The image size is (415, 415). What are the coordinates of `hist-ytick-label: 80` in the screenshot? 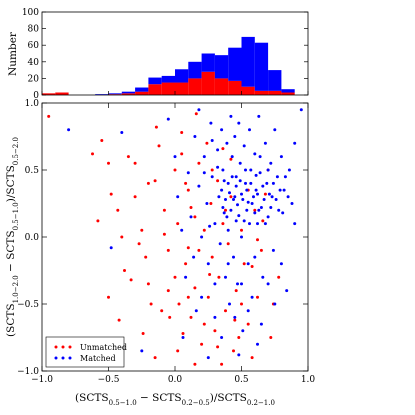 It's located at (34, 30).